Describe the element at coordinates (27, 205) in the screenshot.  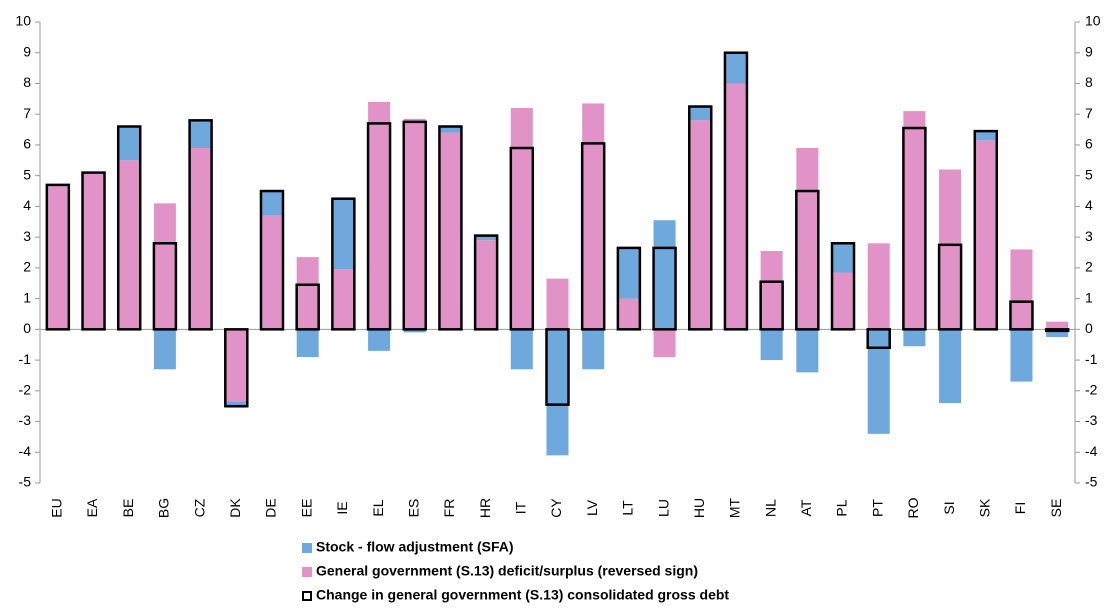
I see `y-tick-label: 4` at that location.